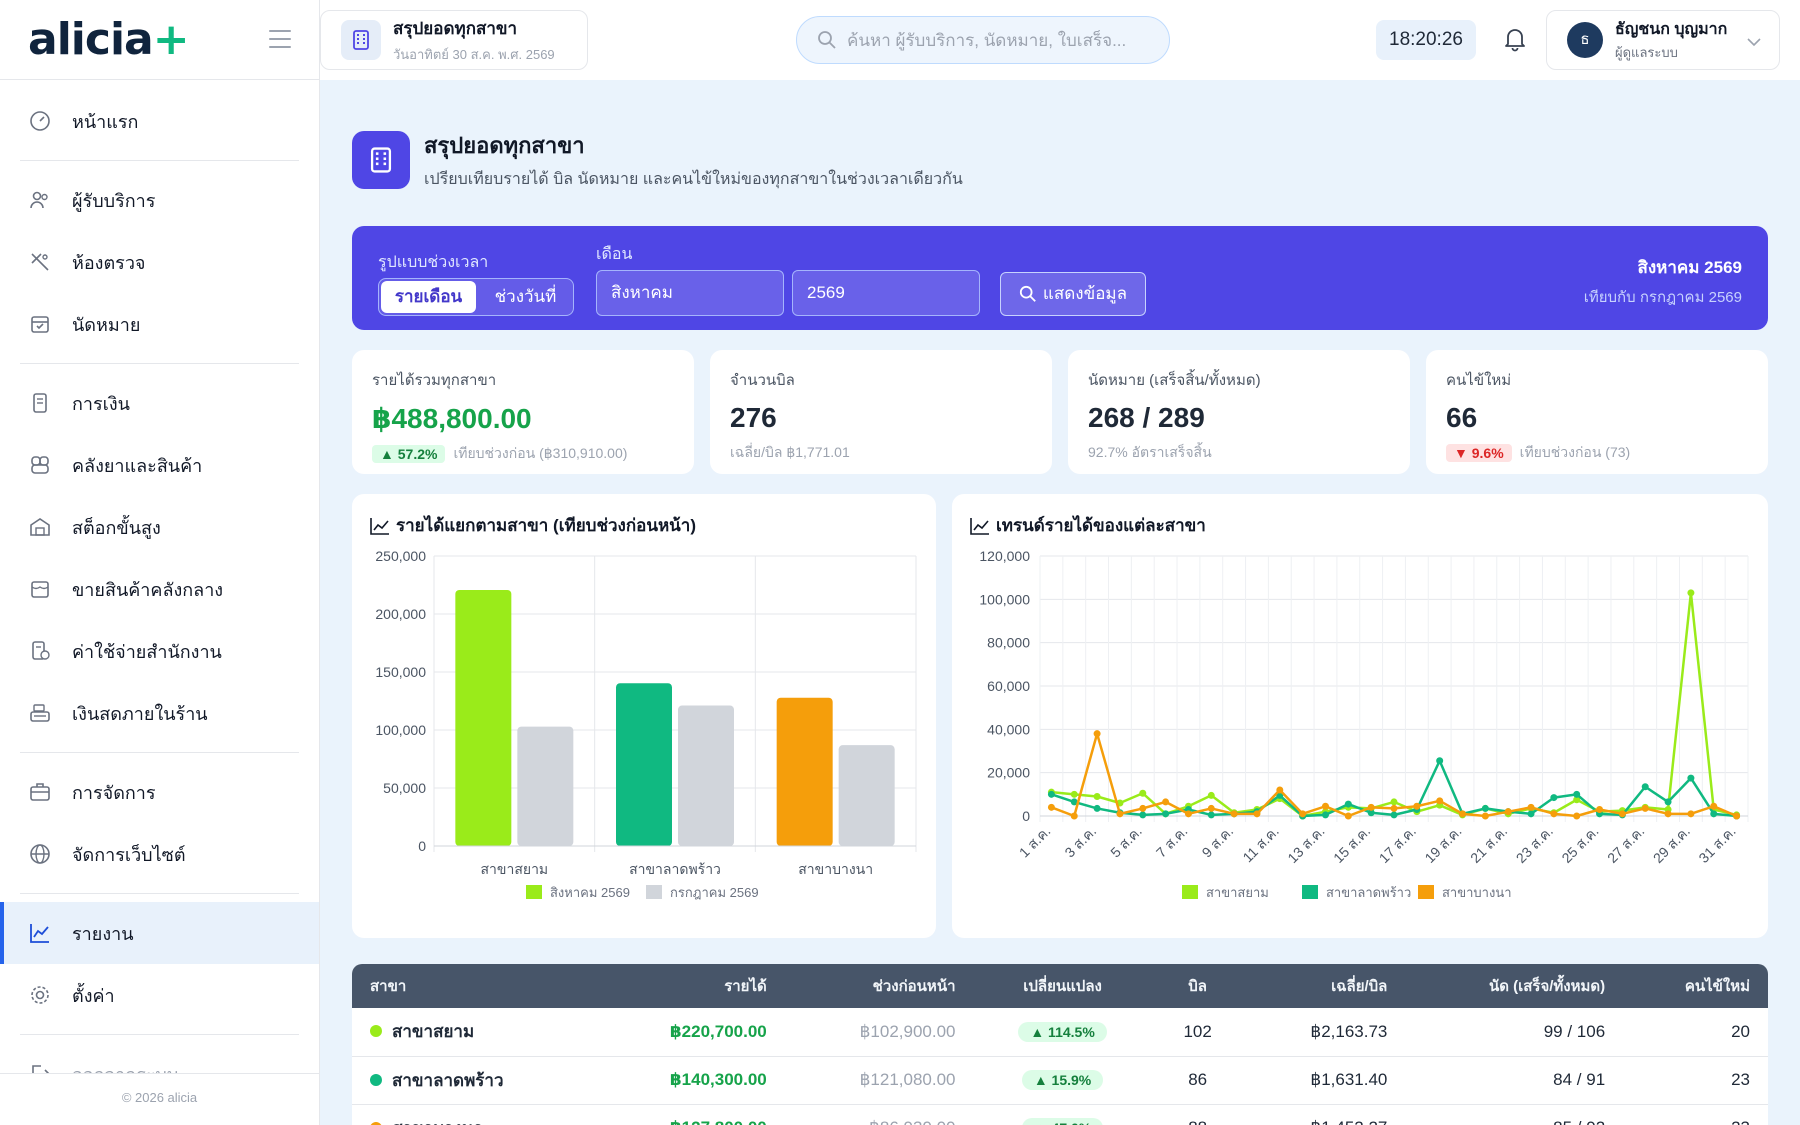  What do you see at coordinates (1062, 986) in the screenshot?
I see `col-change: เปลี่ยนแปลง` at bounding box center [1062, 986].